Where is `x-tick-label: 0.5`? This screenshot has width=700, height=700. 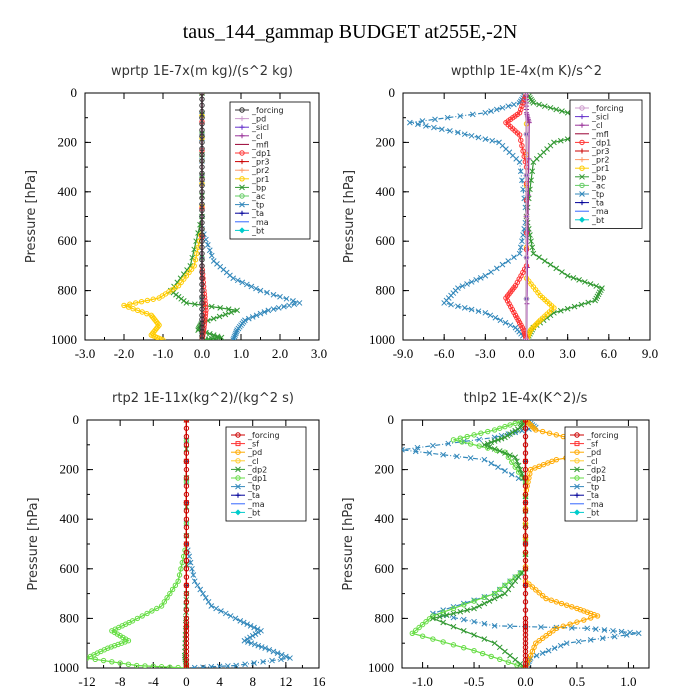 x-tick-label: 0.5 is located at coordinates (577, 681).